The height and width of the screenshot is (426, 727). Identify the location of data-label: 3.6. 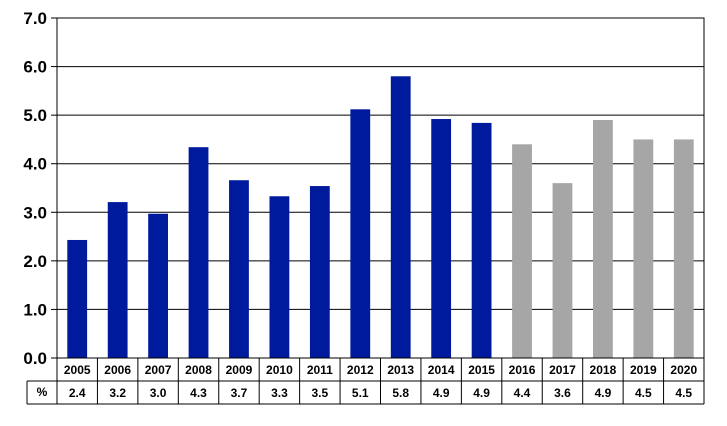
(562, 393).